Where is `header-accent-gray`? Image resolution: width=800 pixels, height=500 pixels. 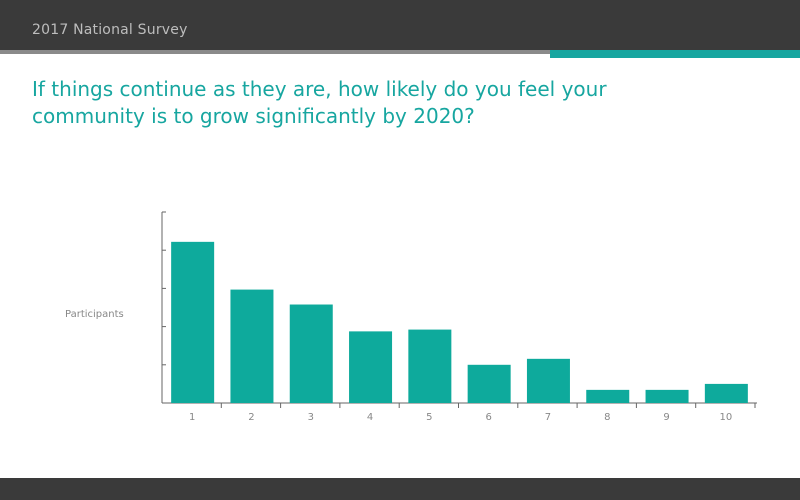
header-accent-gray is located at coordinates (275, 52).